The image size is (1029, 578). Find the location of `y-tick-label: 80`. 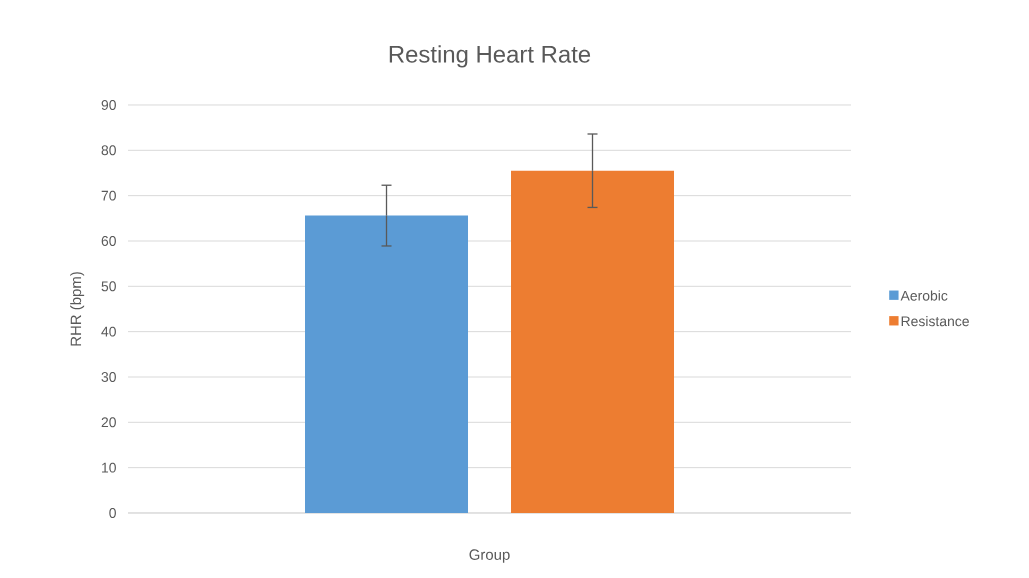

y-tick-label: 80 is located at coordinates (108, 150).